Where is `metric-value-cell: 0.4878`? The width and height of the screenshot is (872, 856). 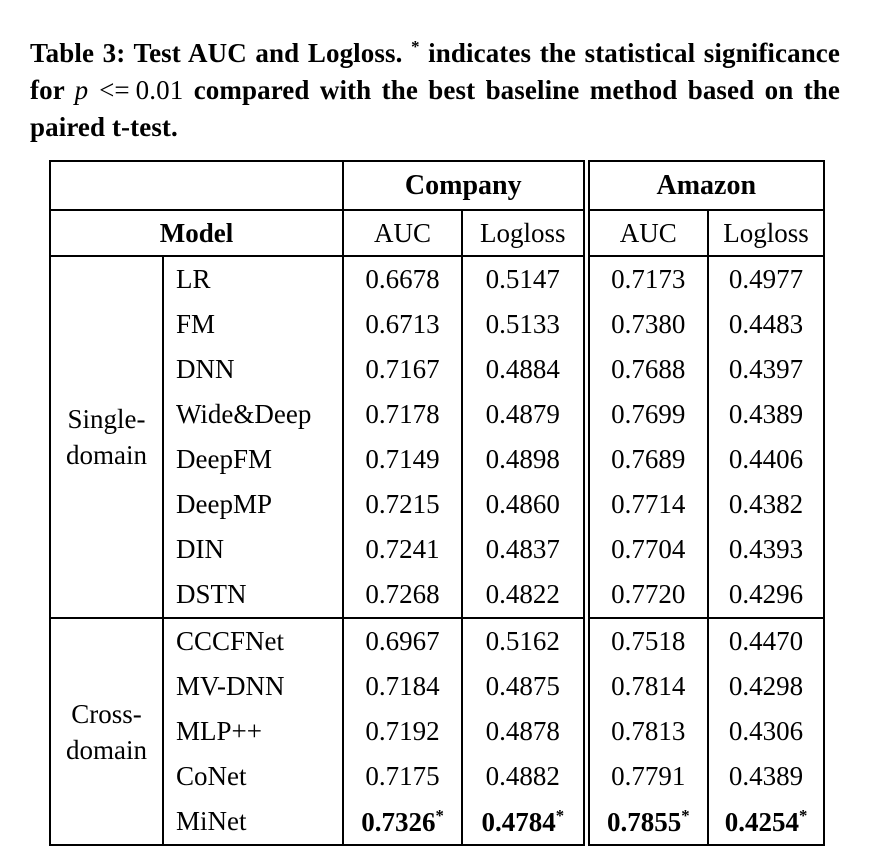
metric-value-cell: 0.4878 is located at coordinates (523, 731).